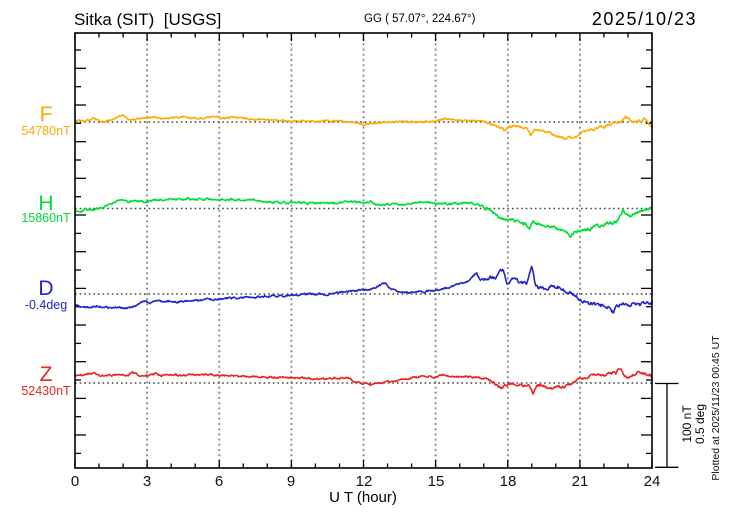 The height and width of the screenshot is (520, 730). What do you see at coordinates (420, 19) in the screenshot?
I see `geographic-coordinates: GG ( 57.07°, 224.67°)` at bounding box center [420, 19].